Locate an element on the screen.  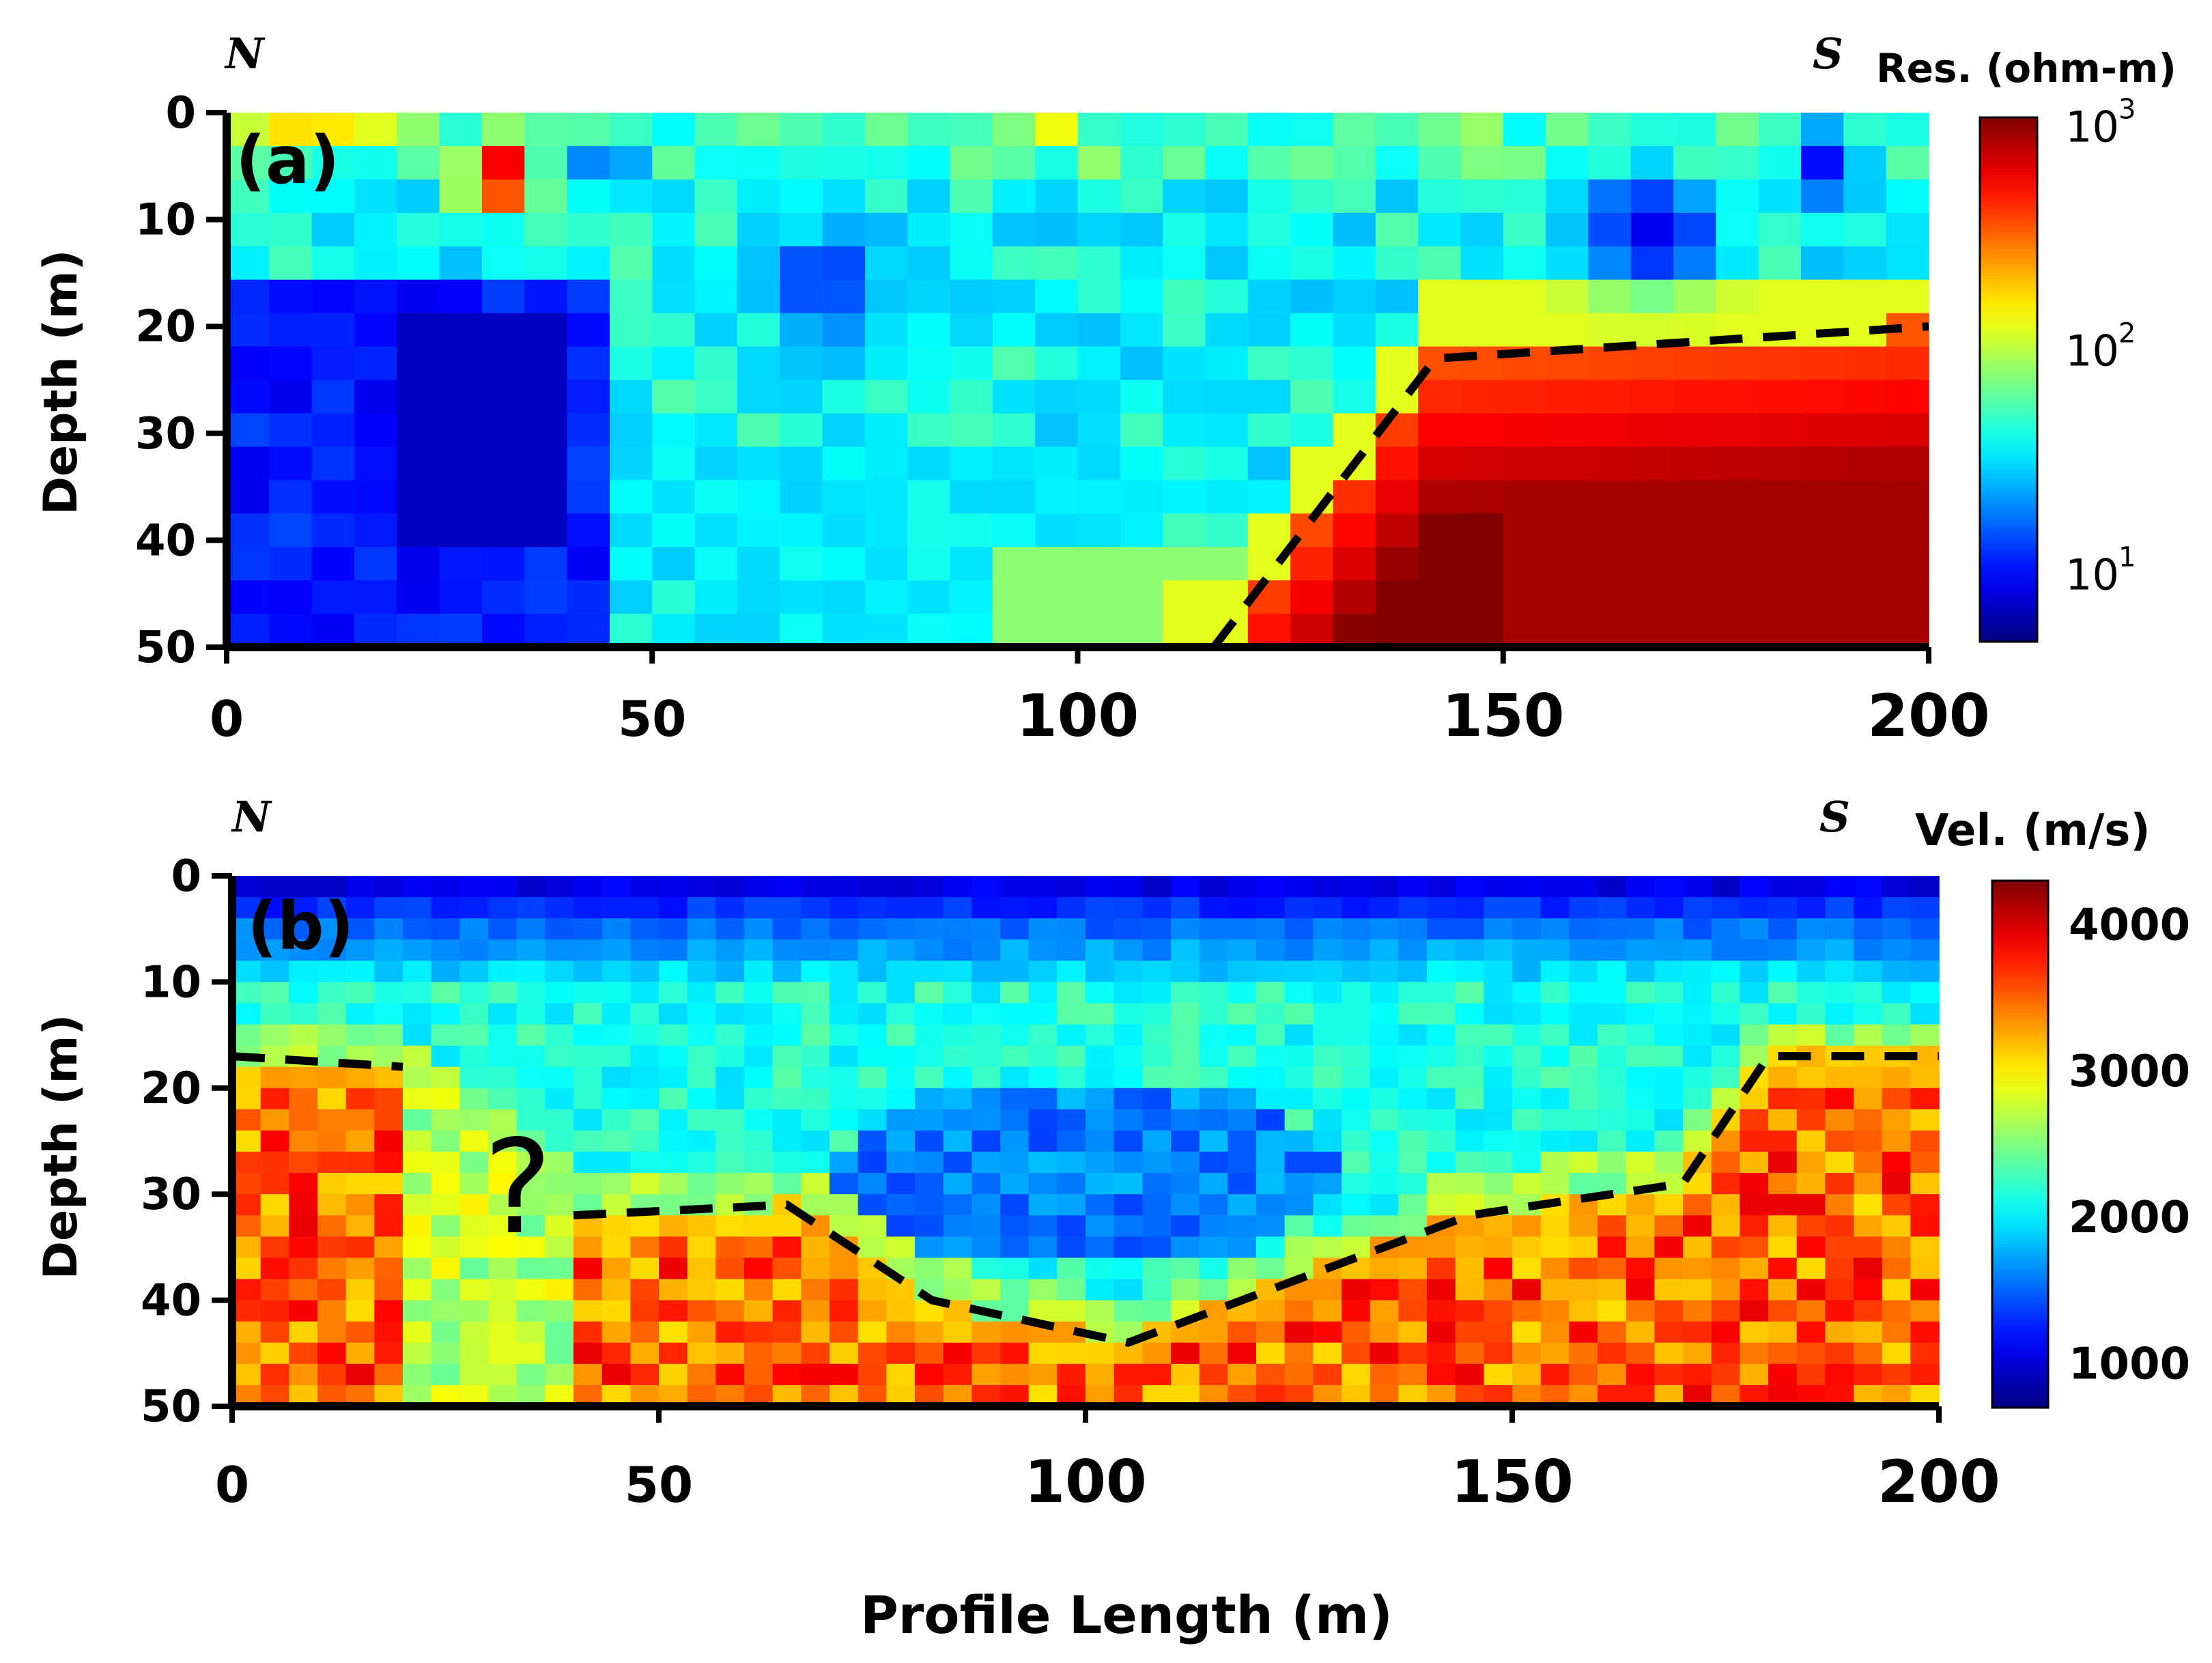
panel-a-north-label: N is located at coordinates (245, 54).